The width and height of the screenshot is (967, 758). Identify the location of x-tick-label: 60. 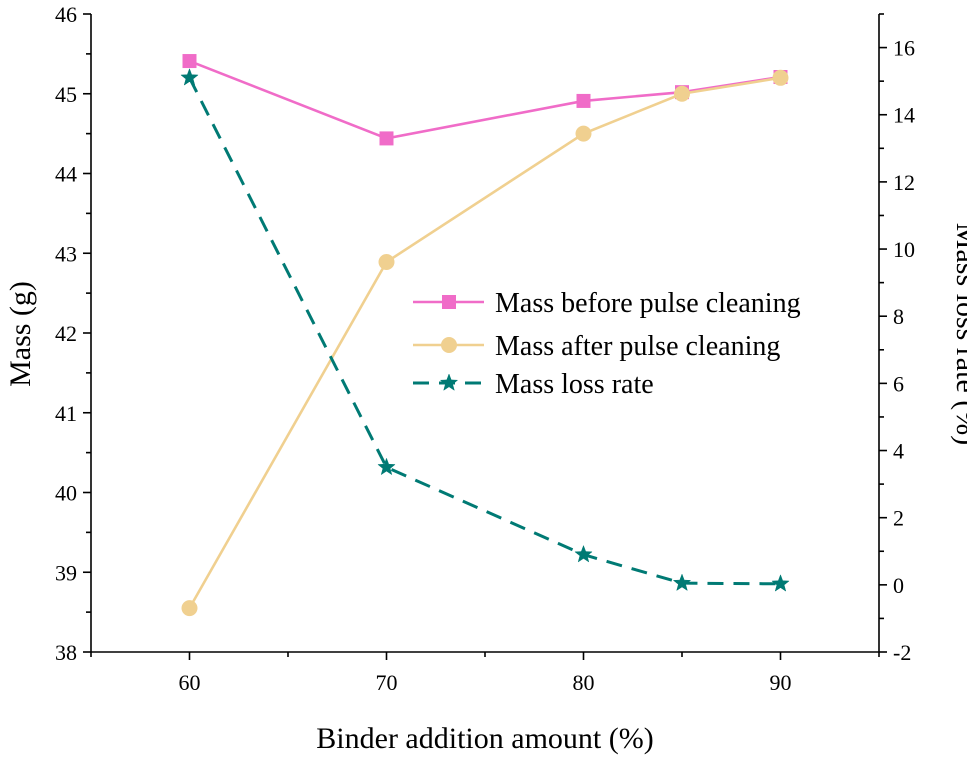
(190, 682).